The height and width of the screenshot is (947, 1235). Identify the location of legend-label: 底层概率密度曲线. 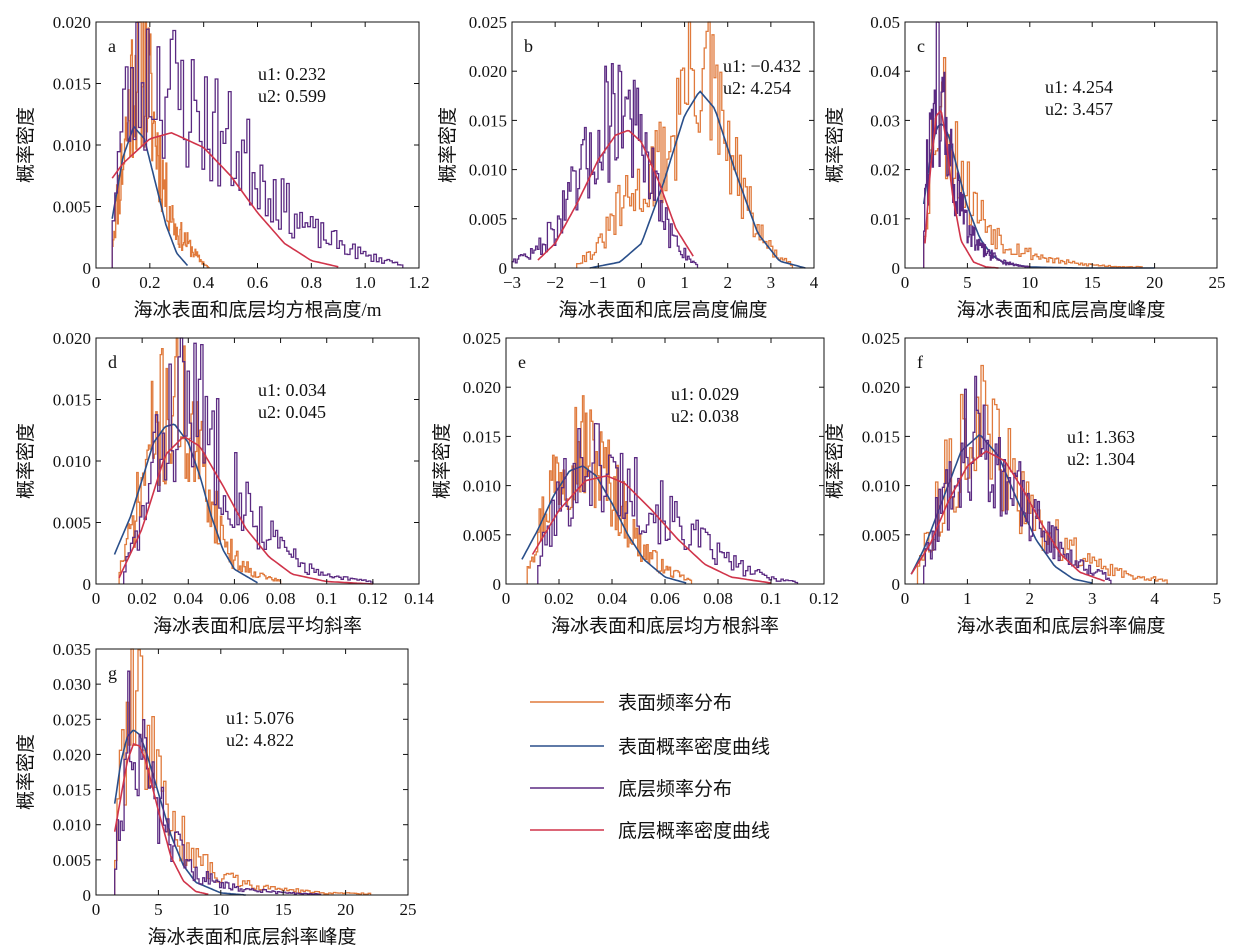
(694, 831).